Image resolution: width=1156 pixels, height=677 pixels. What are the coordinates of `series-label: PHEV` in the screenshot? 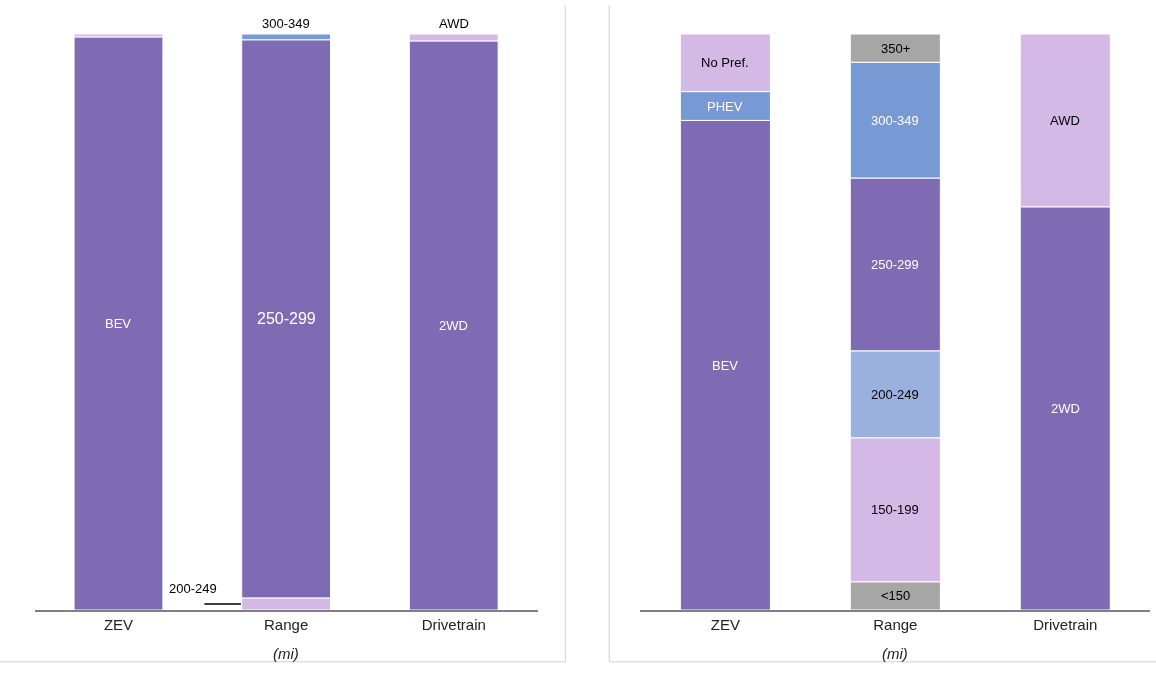 It's located at (725, 106).